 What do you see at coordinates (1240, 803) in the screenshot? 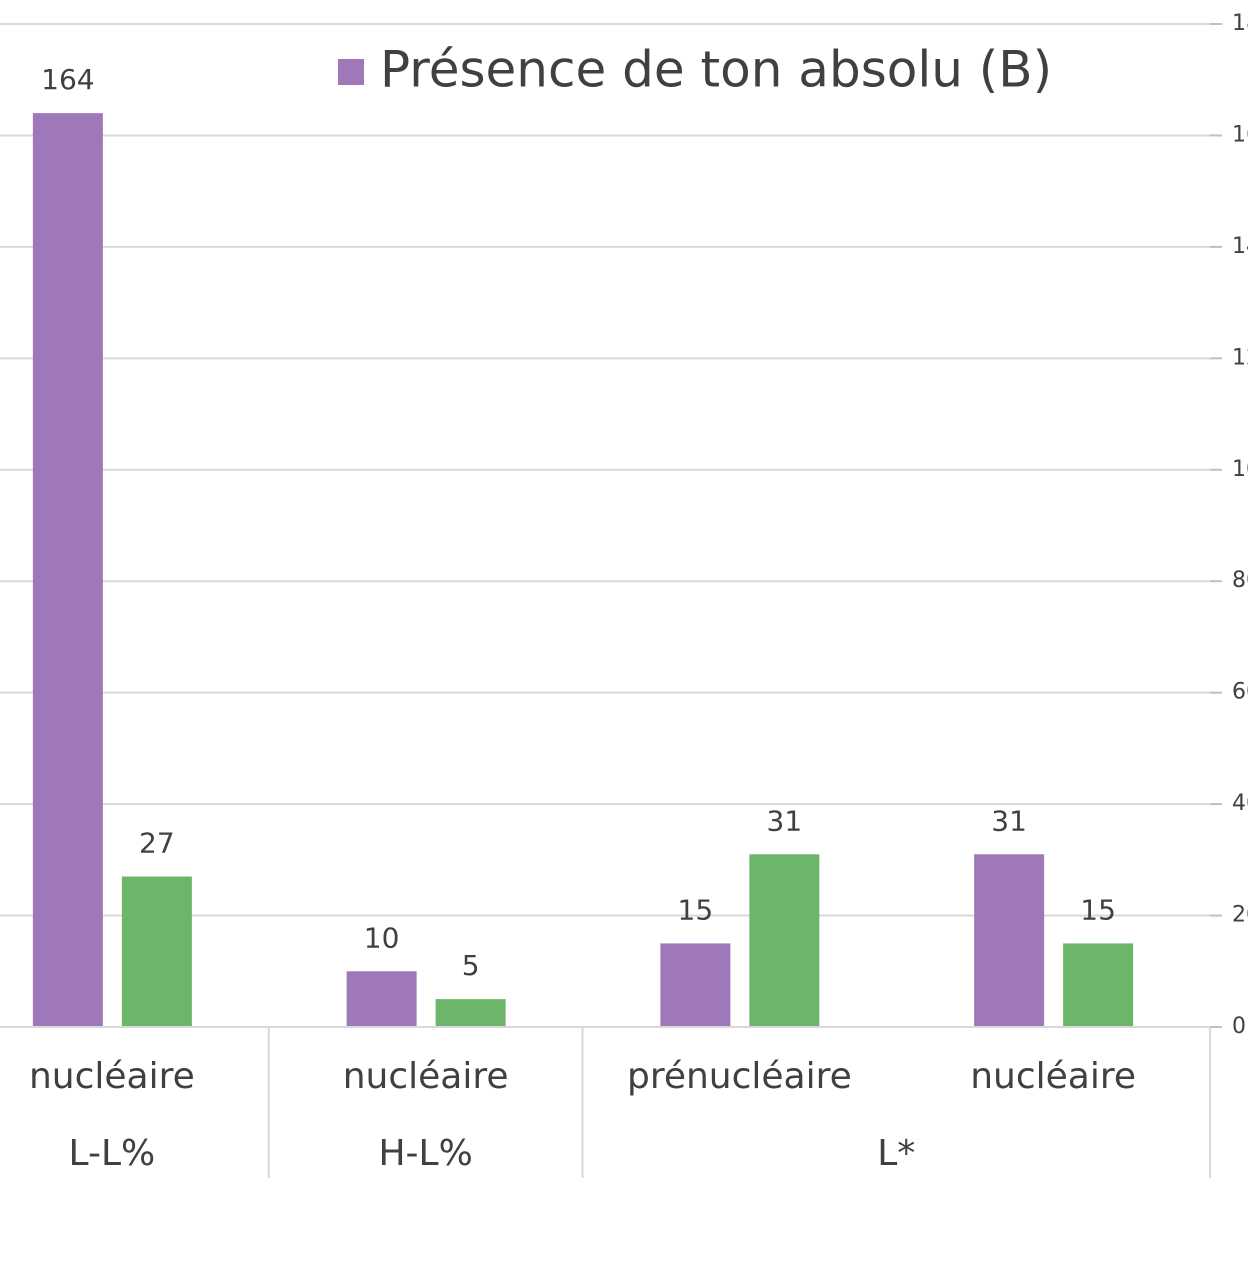
I see `y-tick-label: 40` at bounding box center [1240, 803].